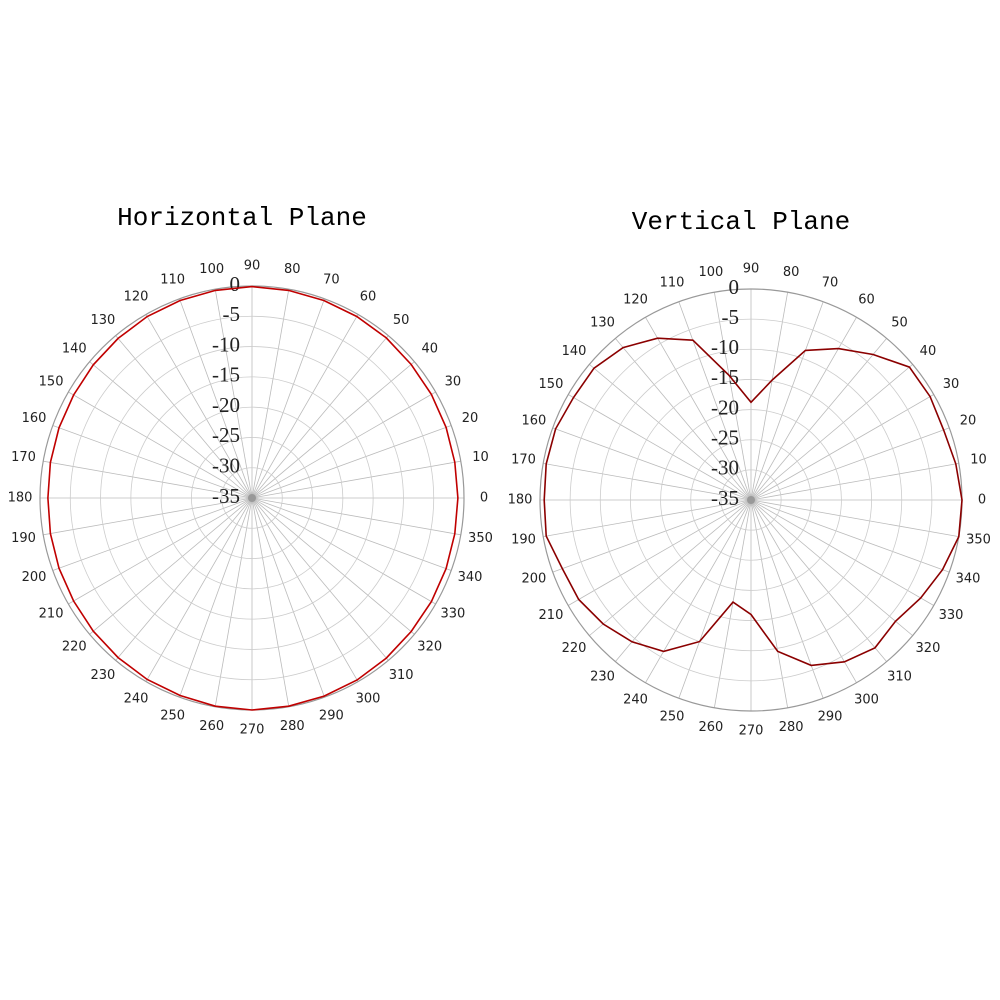 The height and width of the screenshot is (1000, 1000). Describe the element at coordinates (978, 459) in the screenshot. I see `angle-tick-label: 10` at that location.